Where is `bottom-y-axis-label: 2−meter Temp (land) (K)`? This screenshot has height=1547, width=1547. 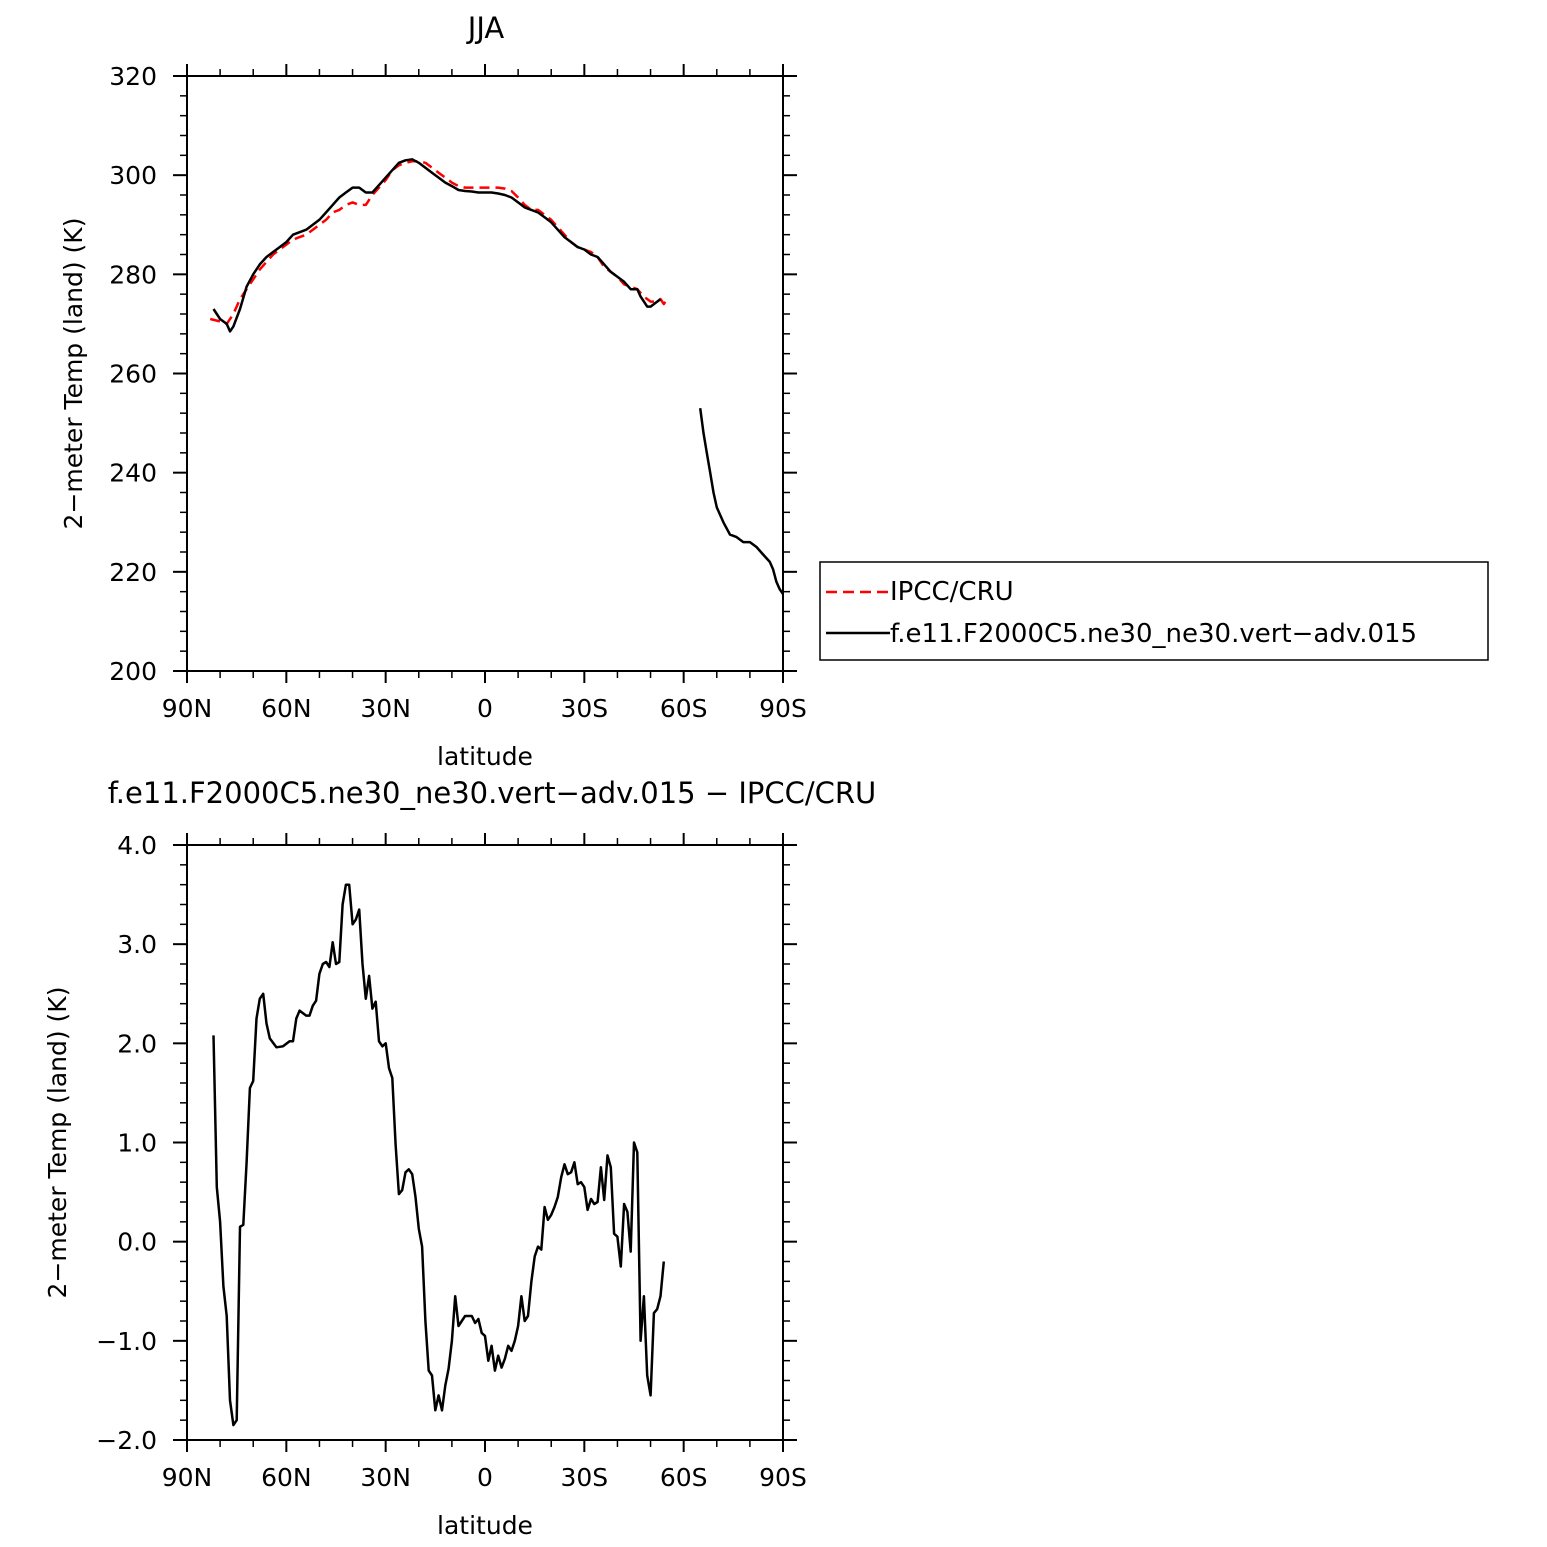 bottom-y-axis-label: 2−meter Temp (land) (K) is located at coordinates (57, 1143).